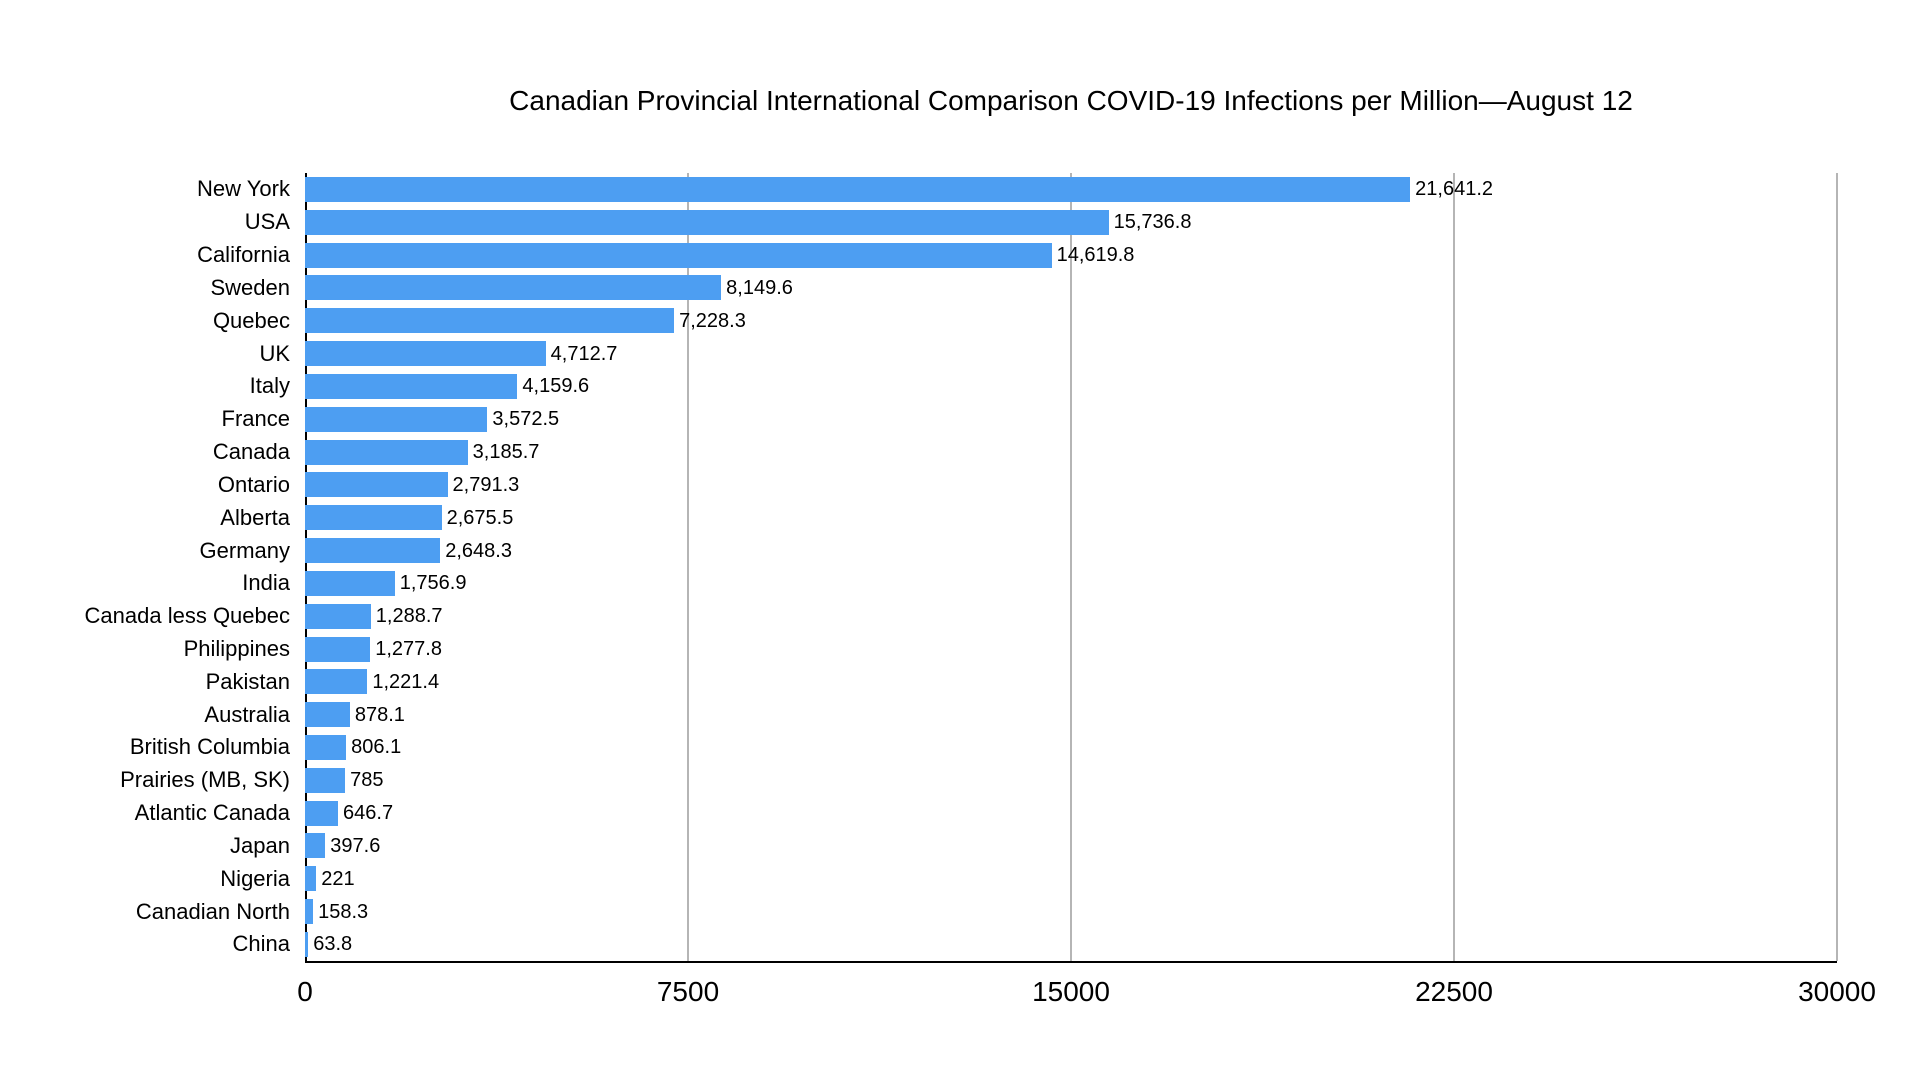 The height and width of the screenshot is (1080, 1920). Describe the element at coordinates (255, 878) in the screenshot. I see `category-label: Nigeria` at that location.